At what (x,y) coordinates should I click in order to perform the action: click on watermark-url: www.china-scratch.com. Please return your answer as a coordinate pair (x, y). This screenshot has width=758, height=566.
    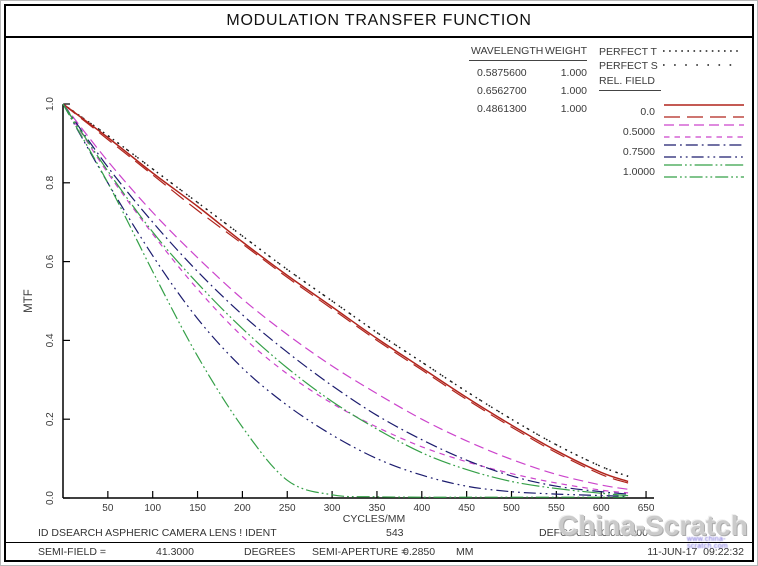
    Looking at the image, I should click on (708, 543).